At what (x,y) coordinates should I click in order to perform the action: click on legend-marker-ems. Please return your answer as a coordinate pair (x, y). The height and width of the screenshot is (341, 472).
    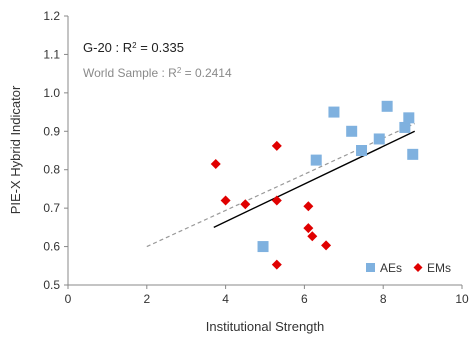
    Looking at the image, I should click on (418, 267).